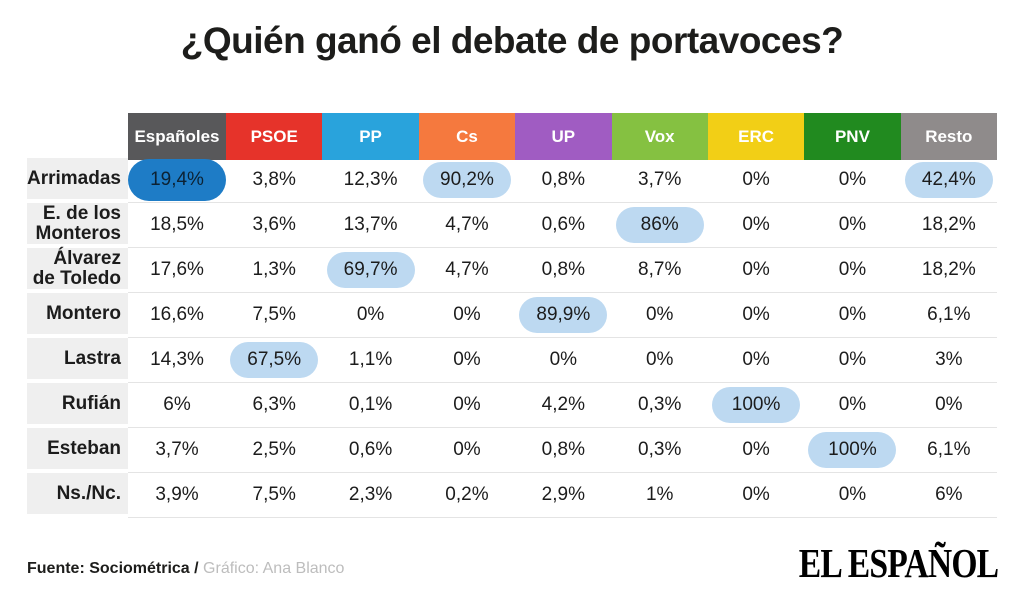  I want to click on table-cell: 3,9%, so click(177, 495).